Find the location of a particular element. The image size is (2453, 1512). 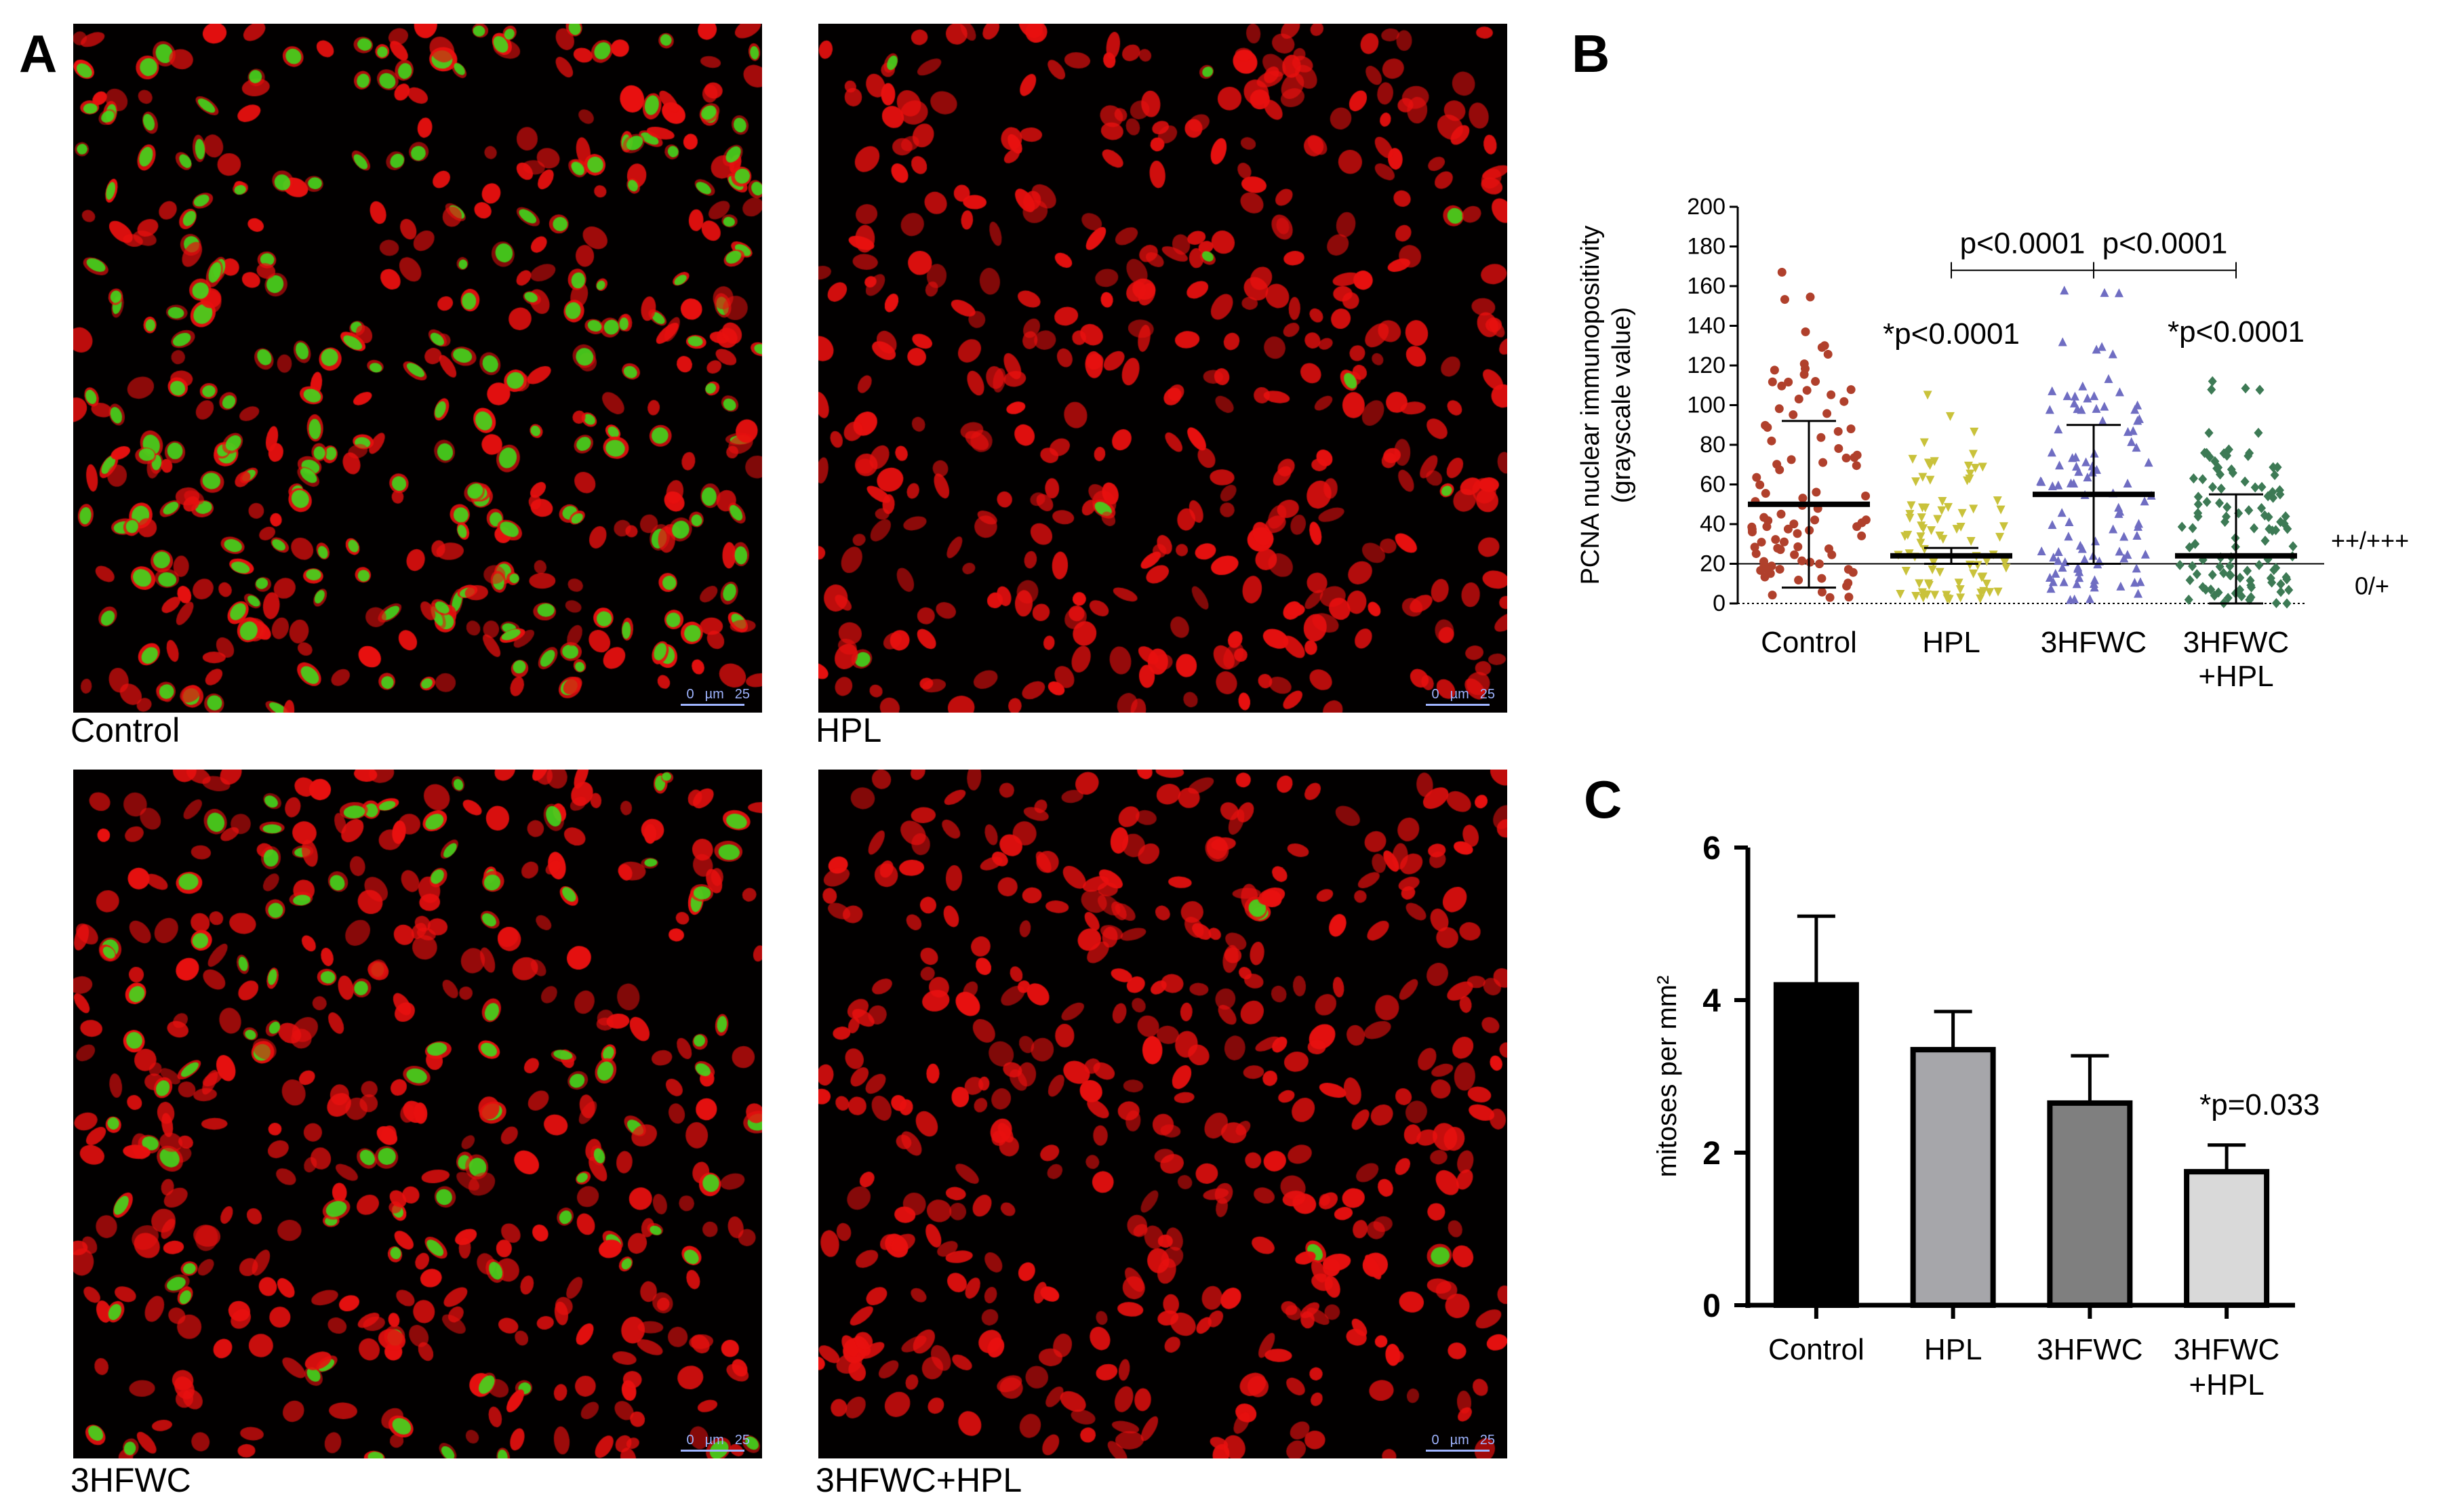

y-tick-label: 80 is located at coordinates (1713, 445).